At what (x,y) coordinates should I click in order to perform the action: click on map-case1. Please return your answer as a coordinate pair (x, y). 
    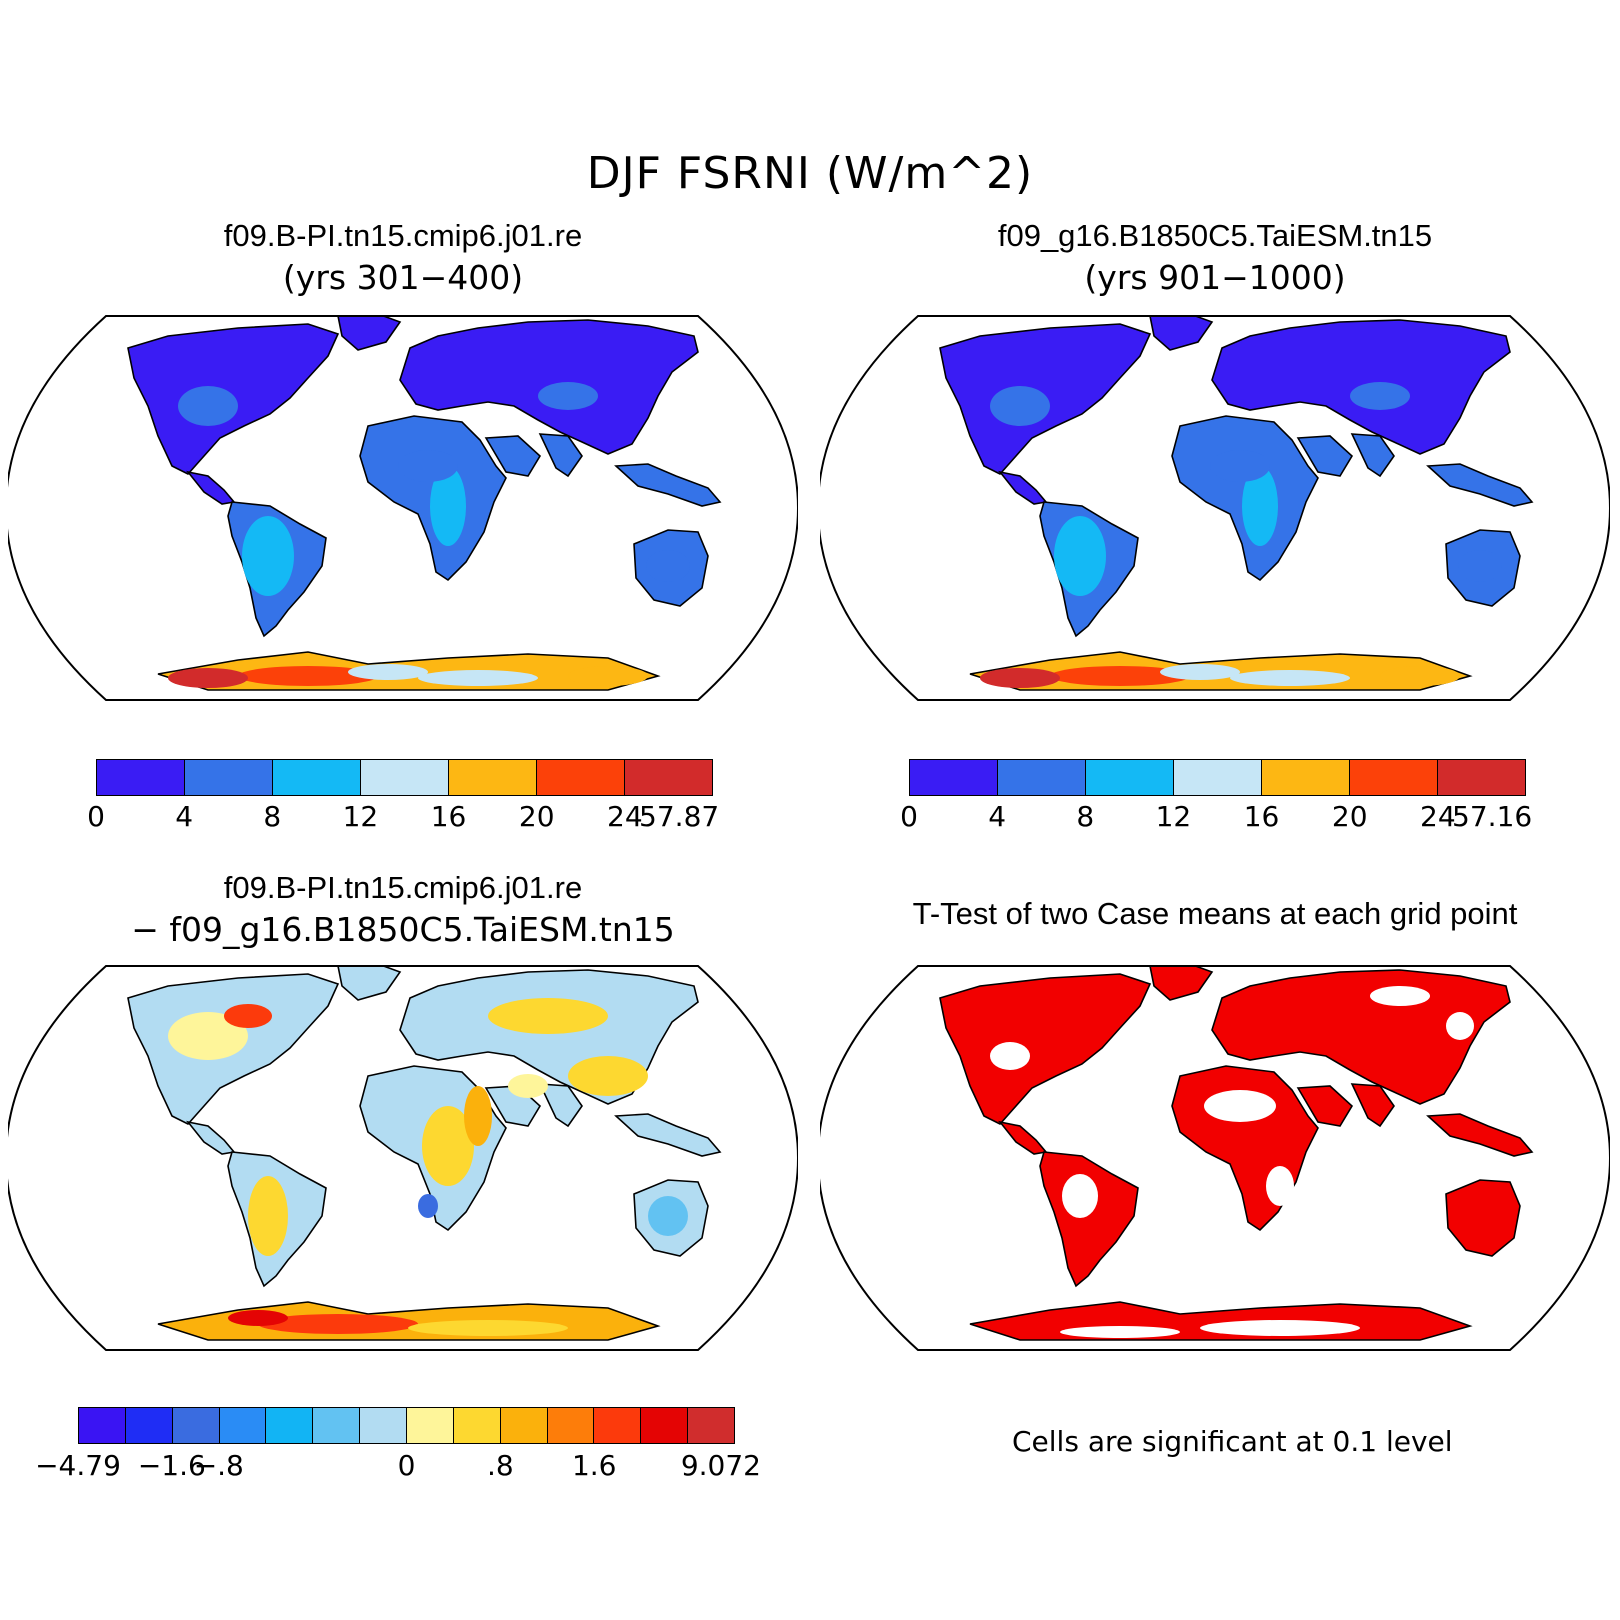
    Looking at the image, I should click on (403, 508).